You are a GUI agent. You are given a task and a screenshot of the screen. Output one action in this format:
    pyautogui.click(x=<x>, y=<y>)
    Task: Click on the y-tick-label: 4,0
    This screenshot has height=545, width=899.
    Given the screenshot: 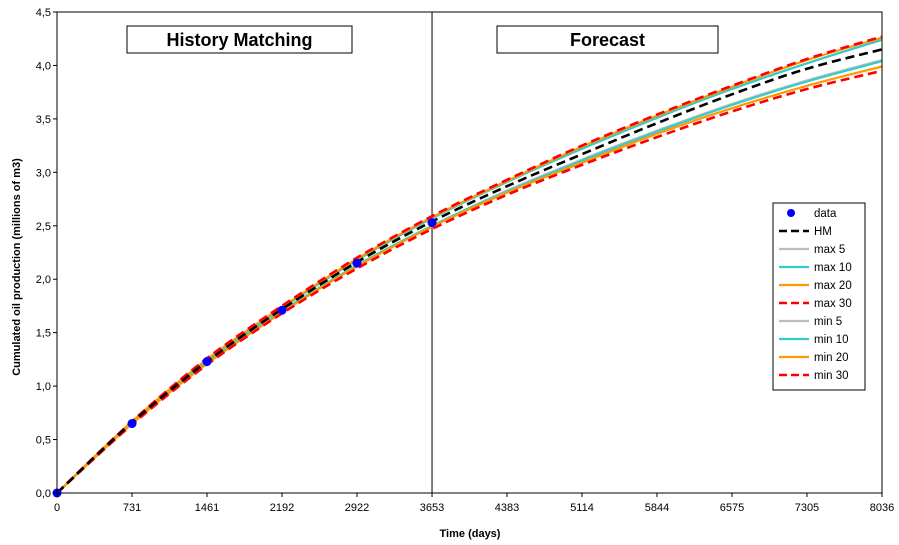 What is the action you would take?
    pyautogui.click(x=43, y=66)
    